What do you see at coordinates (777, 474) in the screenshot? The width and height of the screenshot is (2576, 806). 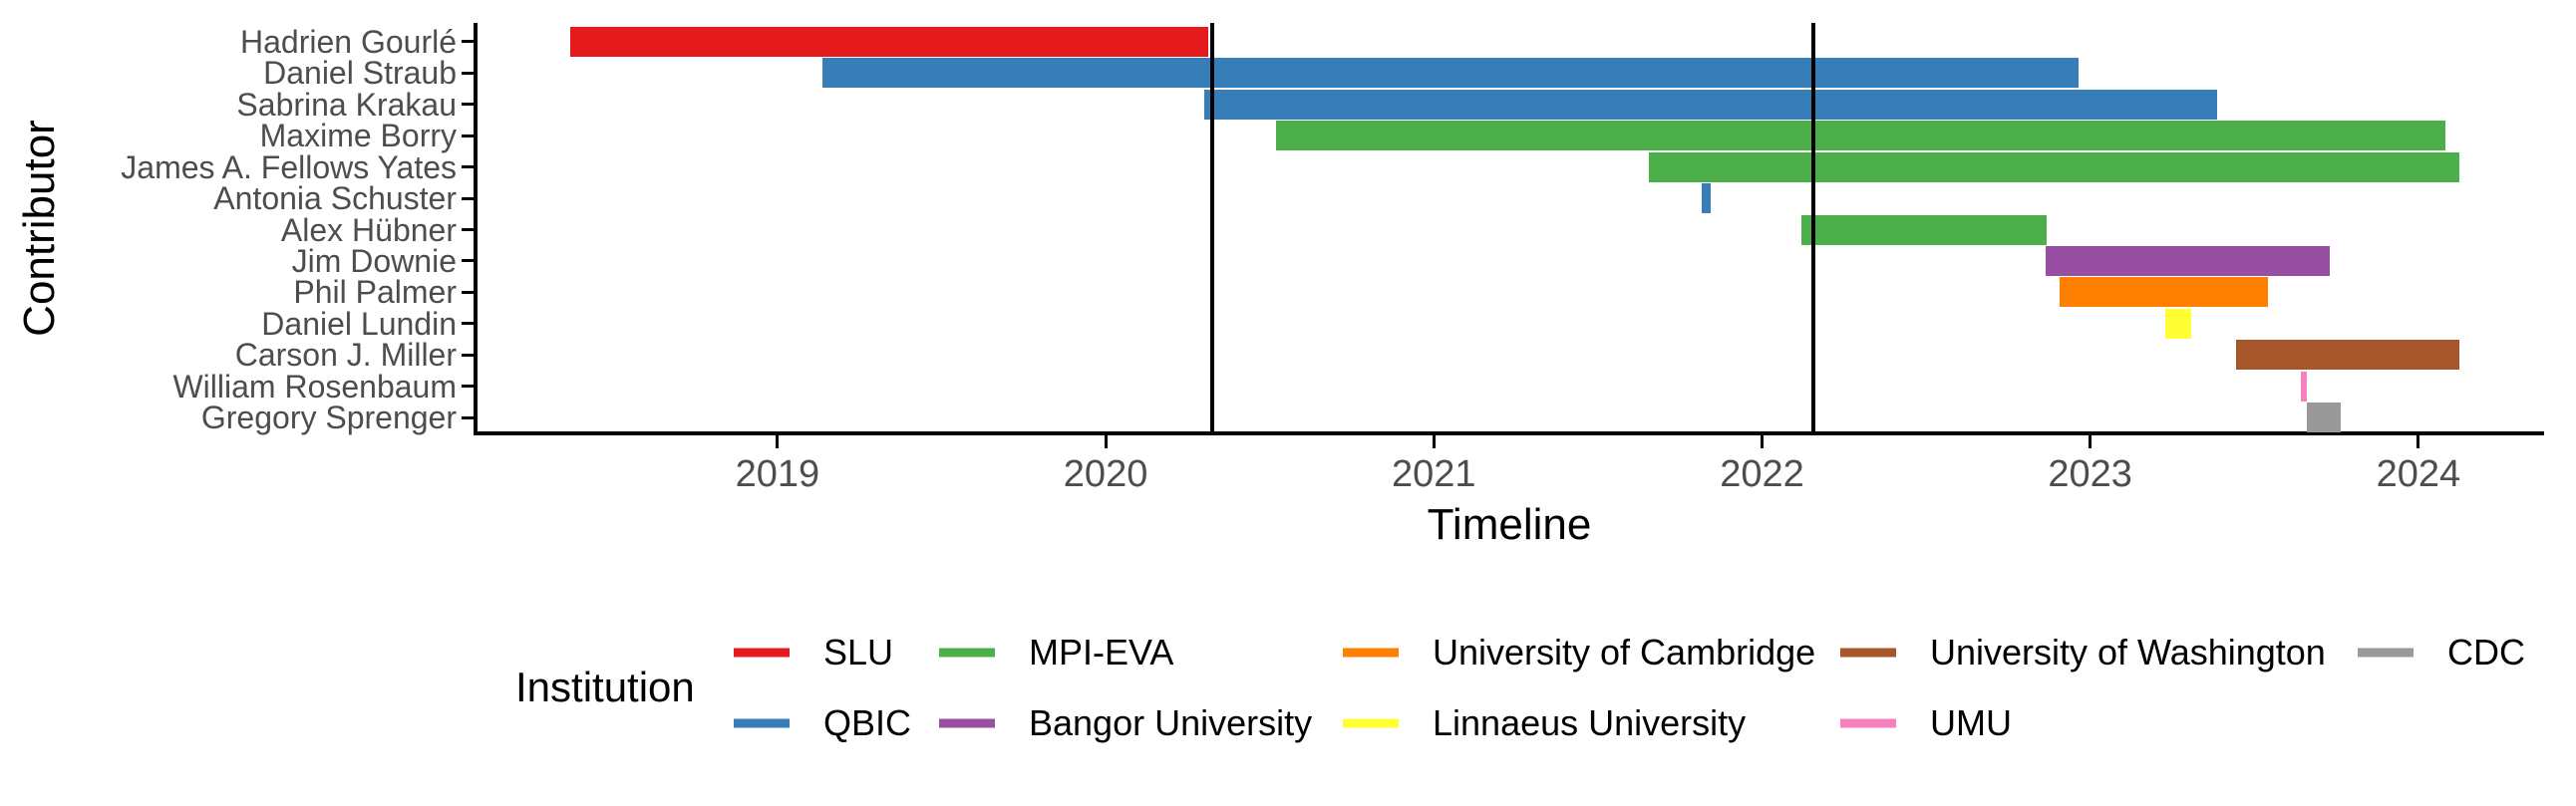 I see `x-tick-label: 2019` at bounding box center [777, 474].